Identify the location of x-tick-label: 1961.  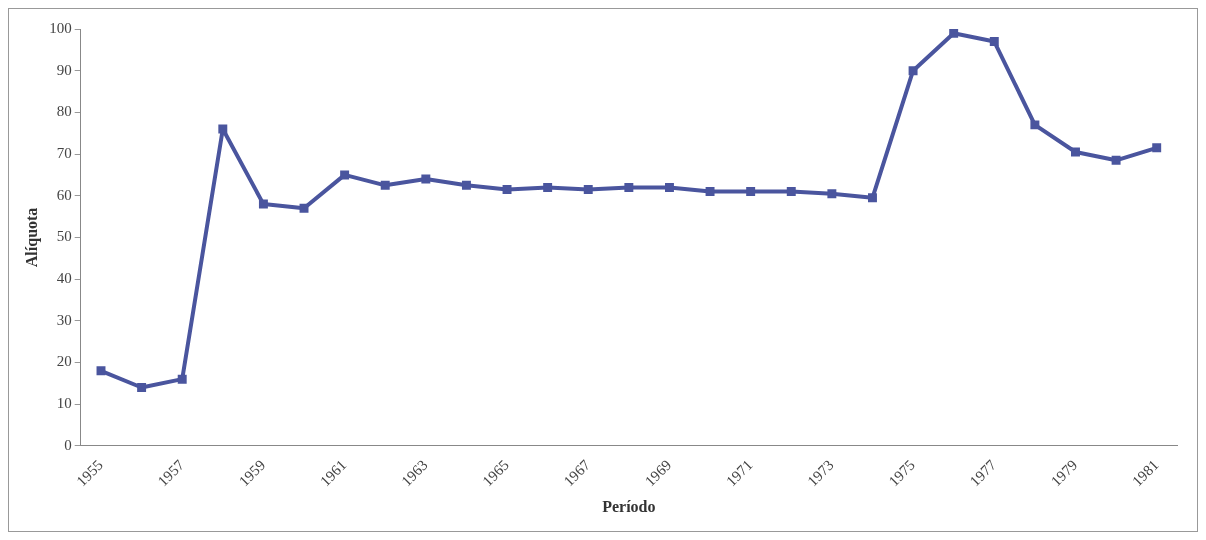
(333, 473).